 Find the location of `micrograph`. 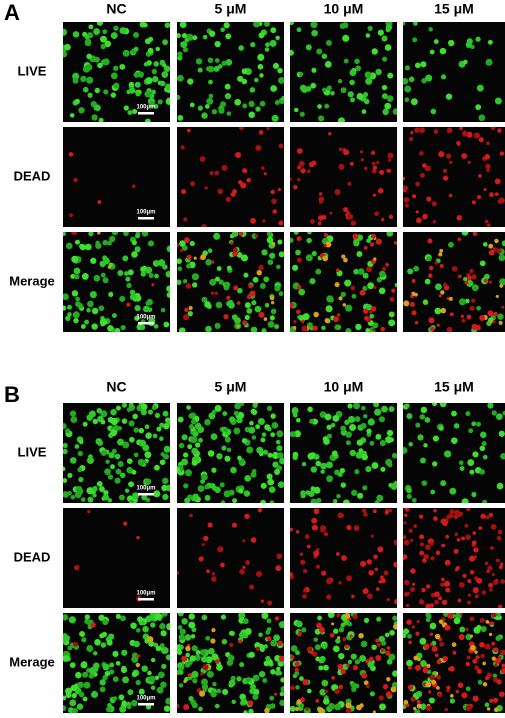

micrograph is located at coordinates (116, 177).